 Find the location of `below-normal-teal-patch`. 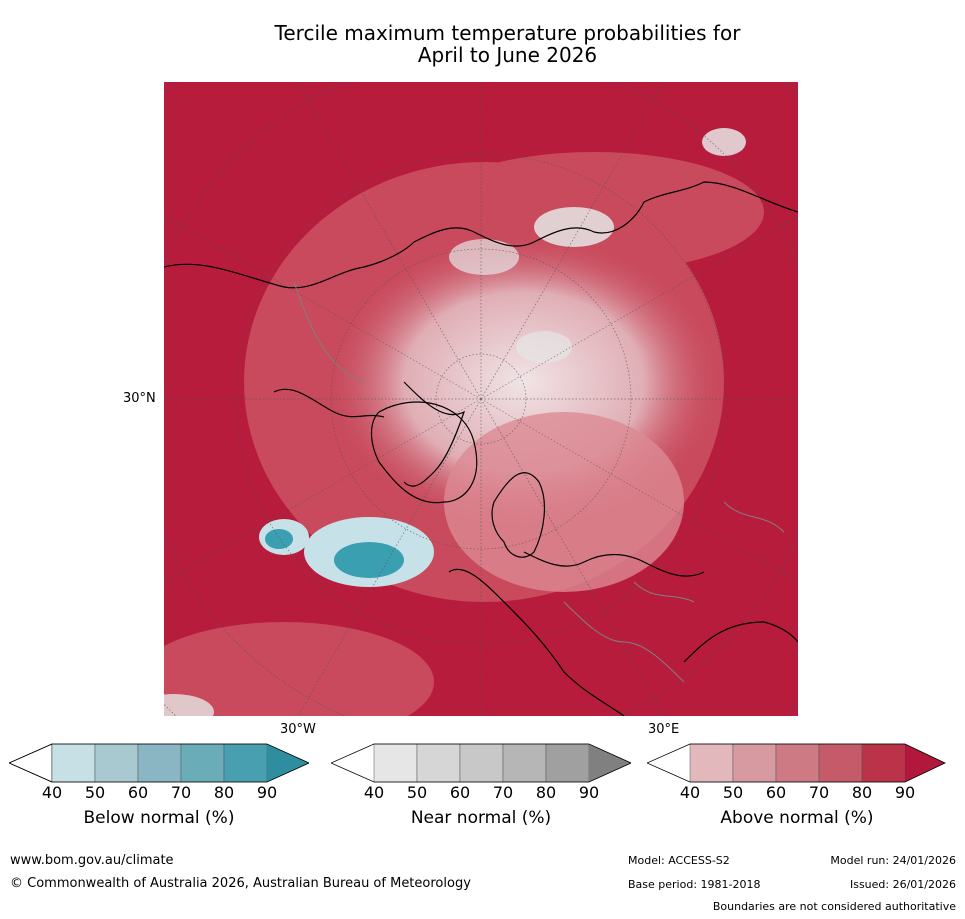

below-normal-teal-patch is located at coordinates (369, 560).